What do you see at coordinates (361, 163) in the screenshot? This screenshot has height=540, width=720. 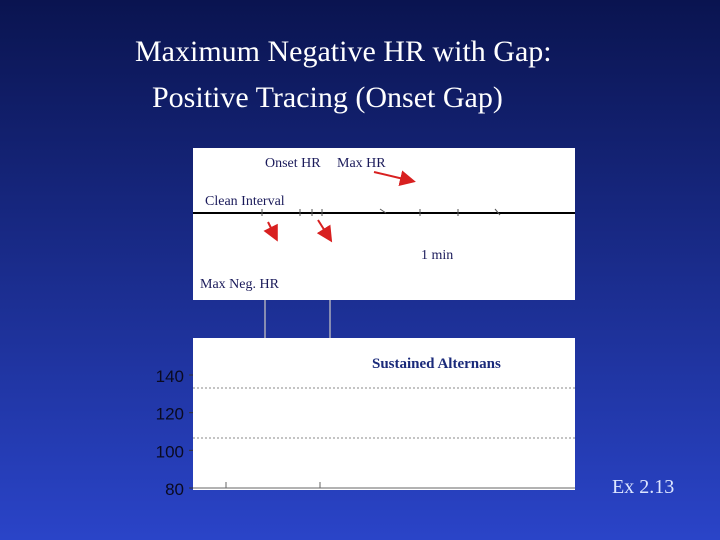 I see `max-hr-label: Max HR` at bounding box center [361, 163].